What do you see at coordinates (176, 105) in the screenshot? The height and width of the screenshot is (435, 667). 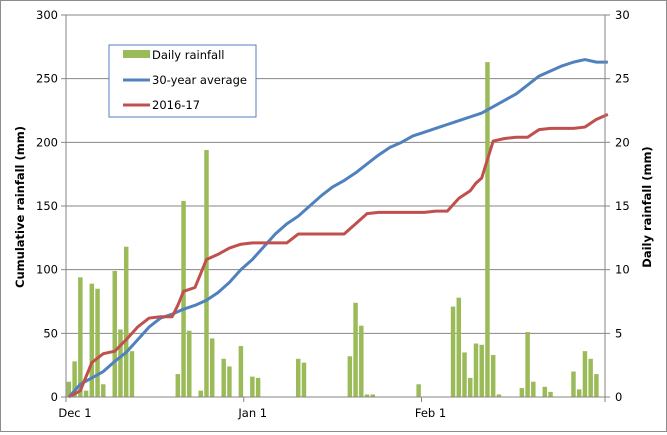 I see `legend-label: 2016-17` at bounding box center [176, 105].